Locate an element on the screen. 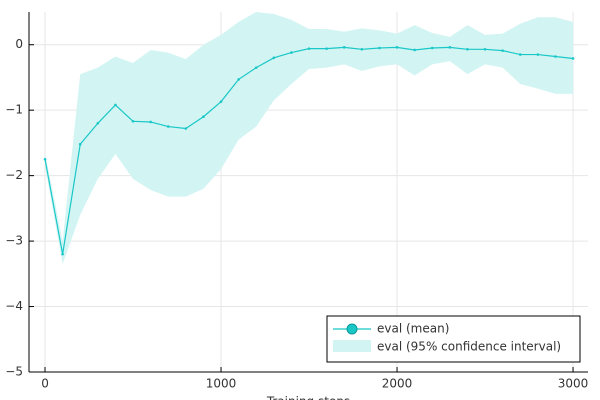  legend-box is located at coordinates (453, 339).